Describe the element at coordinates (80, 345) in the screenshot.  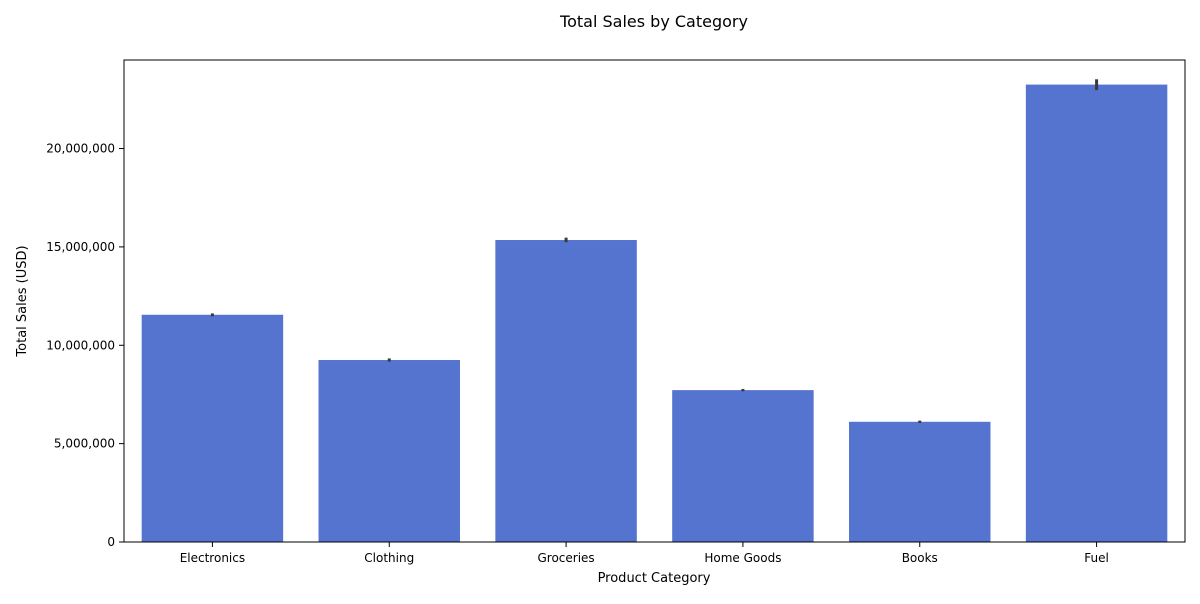
I see `y-tick-label: 10,000,000` at that location.